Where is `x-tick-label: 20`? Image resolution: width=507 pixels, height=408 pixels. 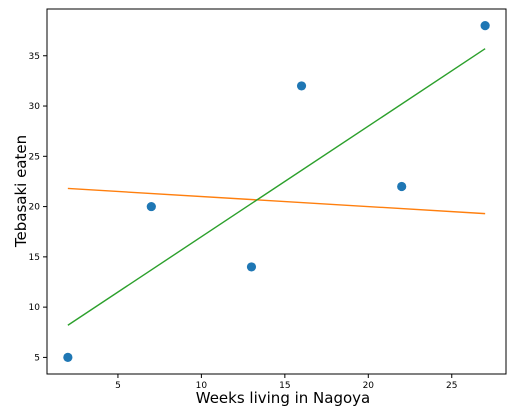
x-tick-label: 20 is located at coordinates (369, 386).